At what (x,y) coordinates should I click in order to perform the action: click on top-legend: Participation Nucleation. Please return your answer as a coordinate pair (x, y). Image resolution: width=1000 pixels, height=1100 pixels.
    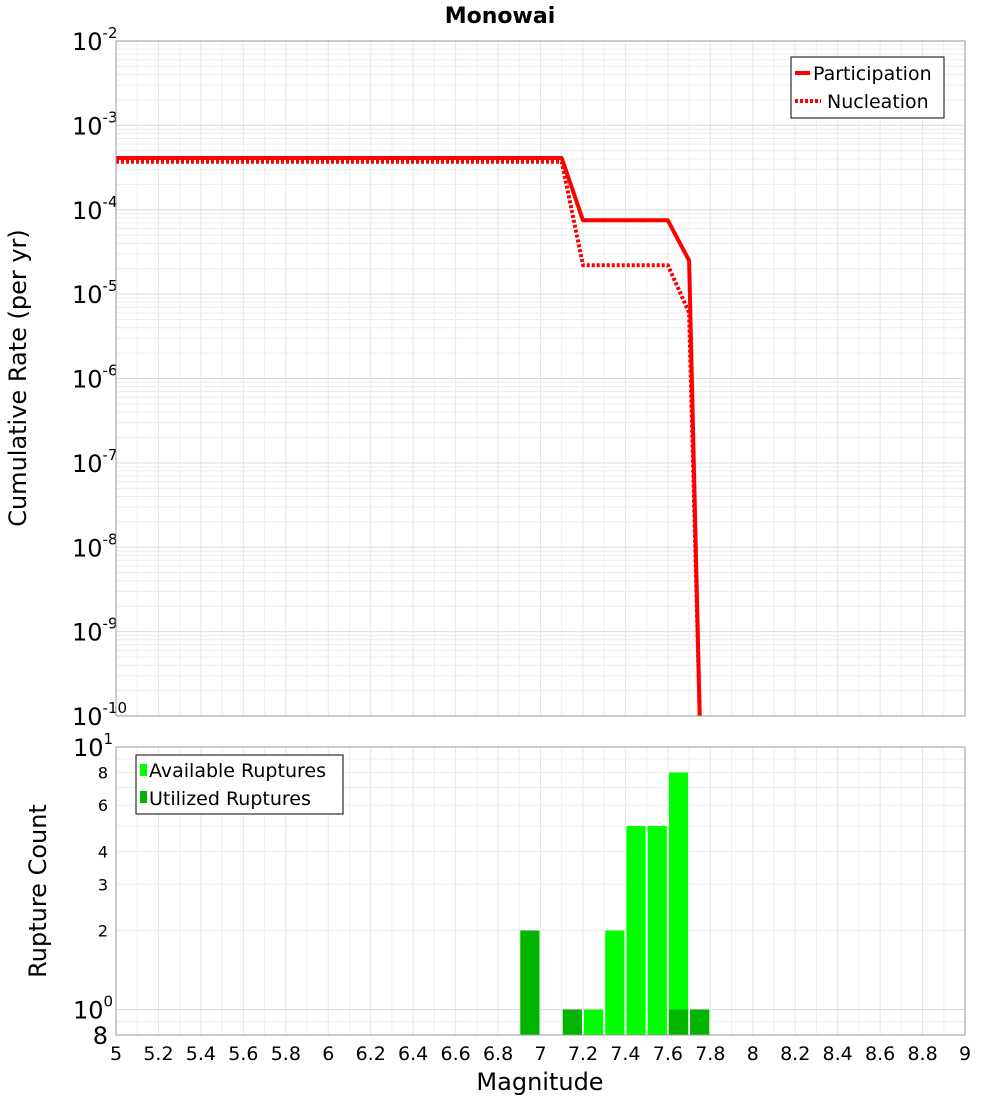
    Looking at the image, I should click on (867, 87).